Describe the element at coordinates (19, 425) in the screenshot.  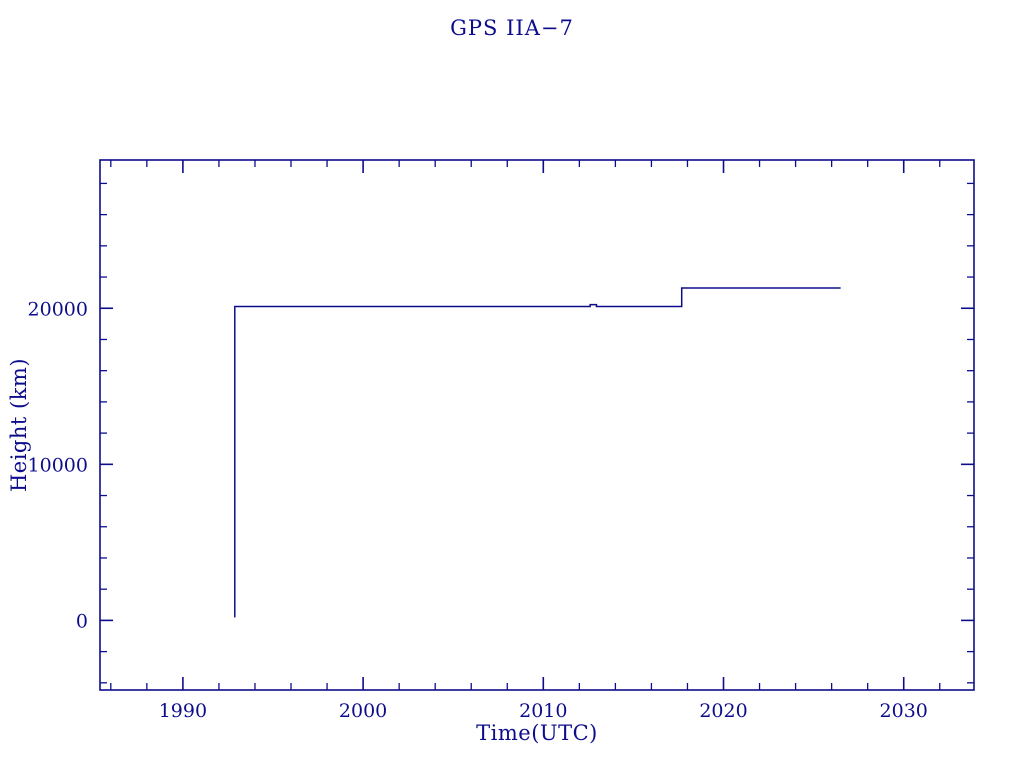
I see `y-axis-title: Height (km)` at that location.